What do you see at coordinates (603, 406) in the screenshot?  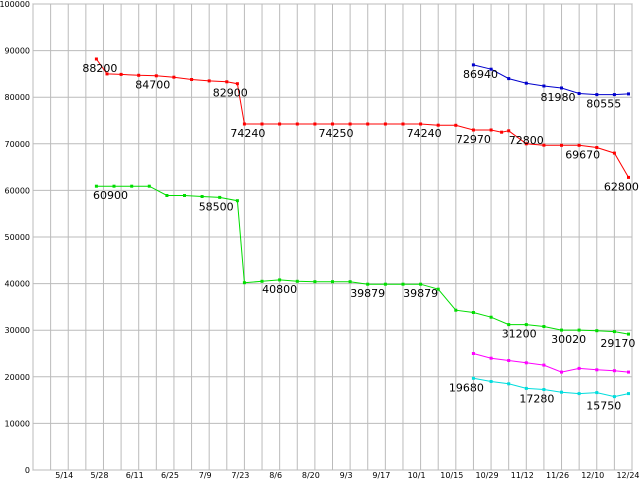 I see `data-label: 15750` at bounding box center [603, 406].